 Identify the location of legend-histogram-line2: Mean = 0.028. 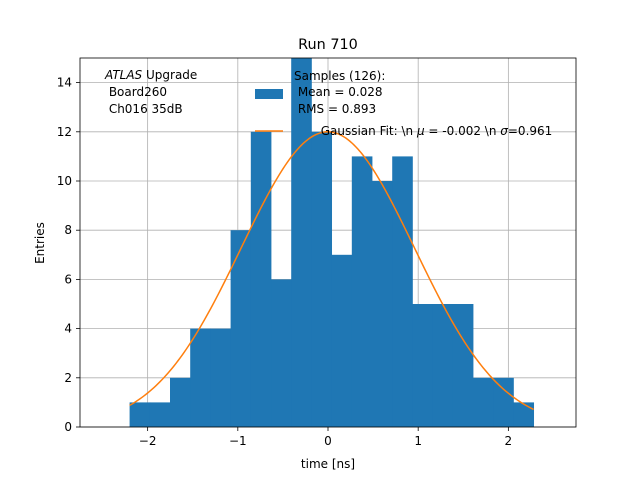
(338, 92).